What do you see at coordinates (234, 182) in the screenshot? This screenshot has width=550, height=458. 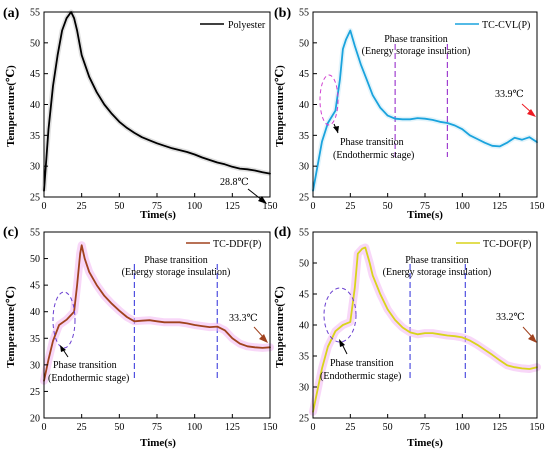 I see `end-temp-label-a: 28.8℃` at bounding box center [234, 182].